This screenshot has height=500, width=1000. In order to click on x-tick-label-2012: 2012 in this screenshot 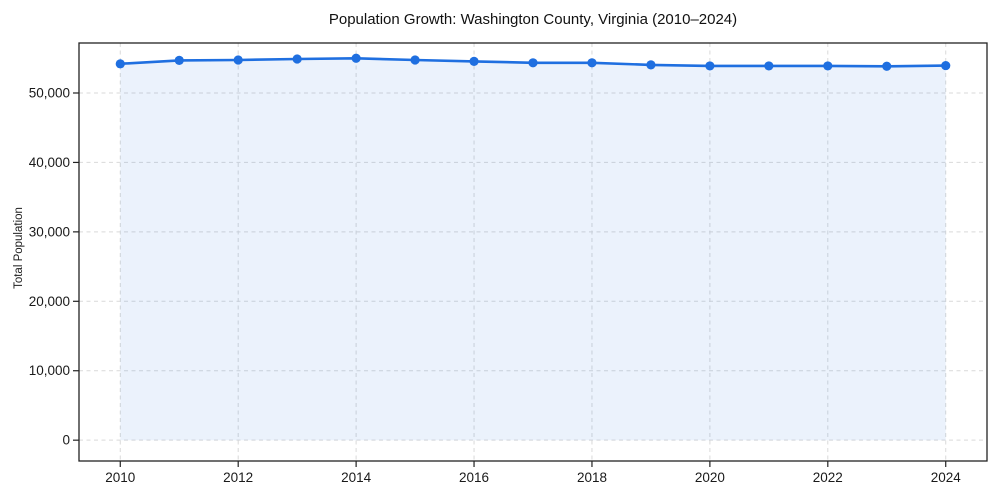, I will do `click(238, 477)`.